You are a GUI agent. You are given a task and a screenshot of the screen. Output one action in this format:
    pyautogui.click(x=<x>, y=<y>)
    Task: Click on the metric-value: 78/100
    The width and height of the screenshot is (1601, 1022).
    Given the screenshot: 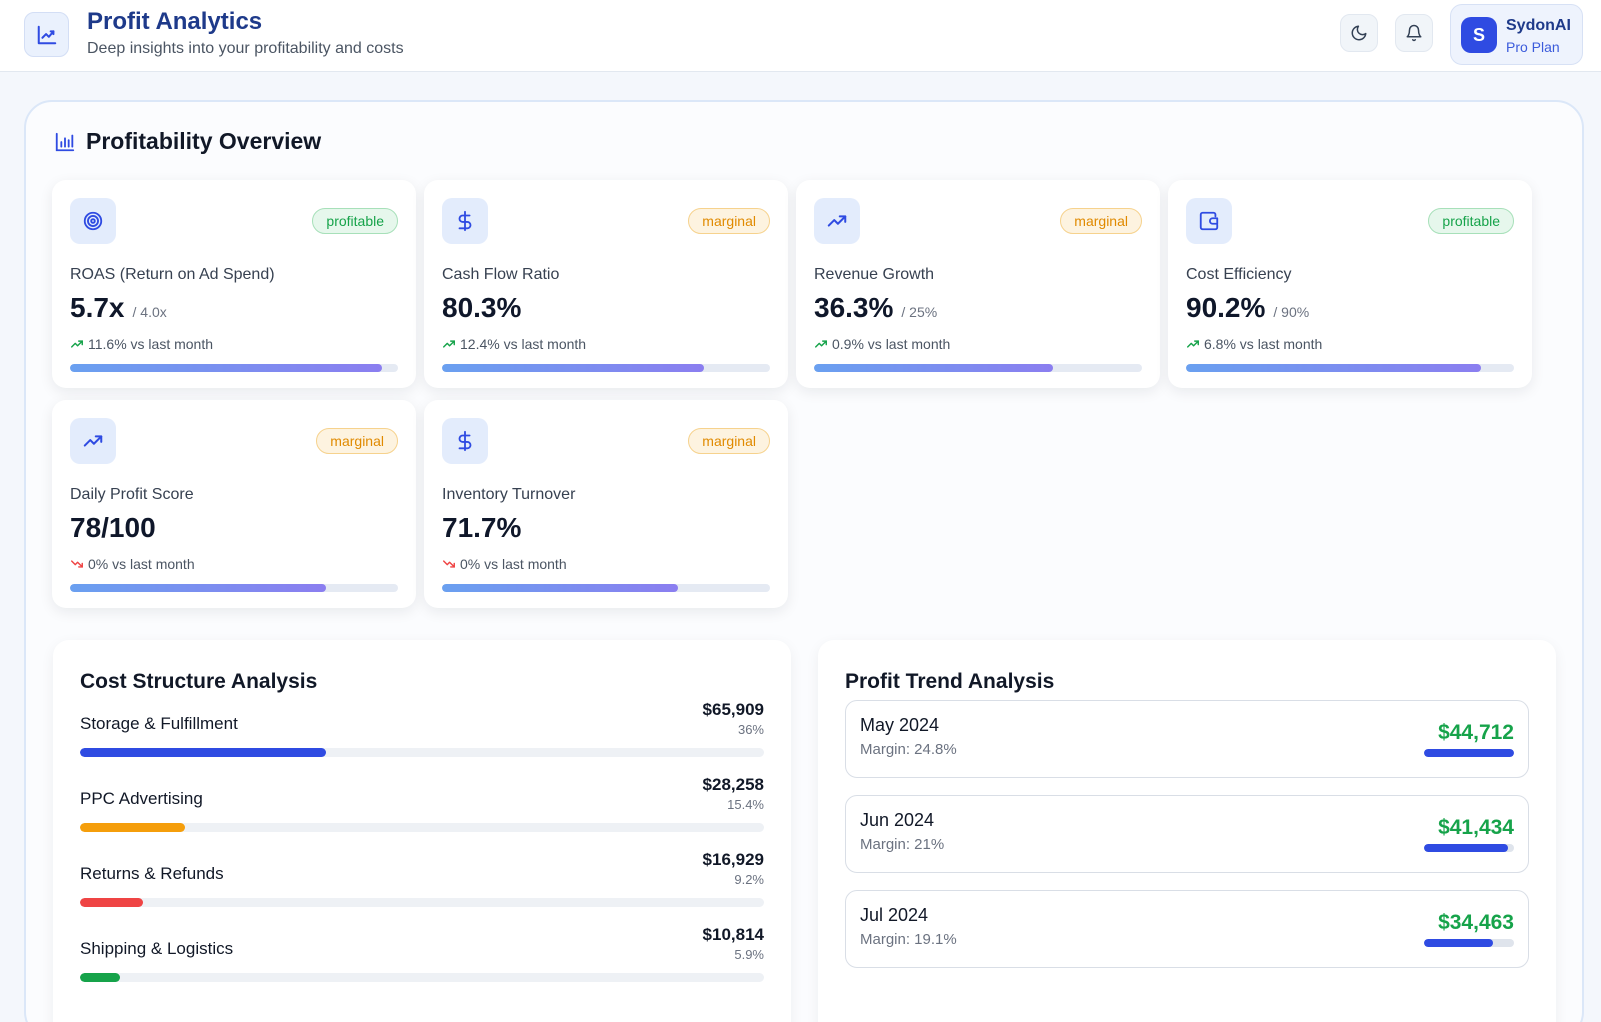 What is the action you would take?
    pyautogui.click(x=113, y=527)
    